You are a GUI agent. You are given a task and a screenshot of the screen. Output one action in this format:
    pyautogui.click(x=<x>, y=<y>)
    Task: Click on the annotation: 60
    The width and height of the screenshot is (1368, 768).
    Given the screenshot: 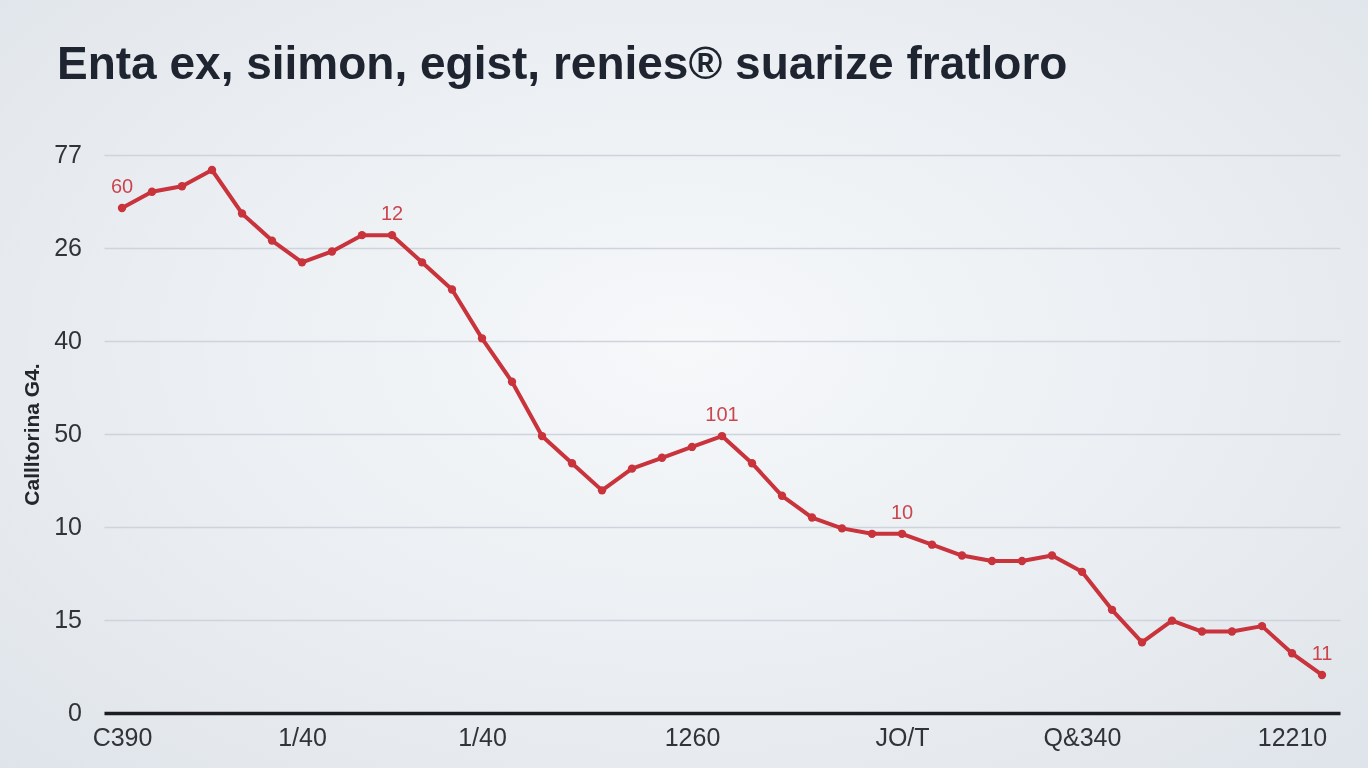 What is the action you would take?
    pyautogui.click(x=122, y=186)
    